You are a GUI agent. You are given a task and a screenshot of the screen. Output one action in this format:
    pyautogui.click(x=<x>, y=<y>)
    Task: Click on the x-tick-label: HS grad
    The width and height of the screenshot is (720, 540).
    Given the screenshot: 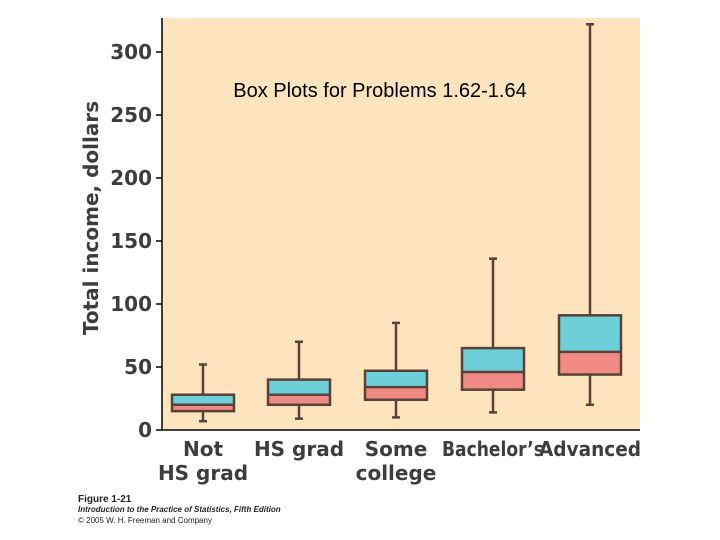 What is the action you would take?
    pyautogui.click(x=299, y=449)
    